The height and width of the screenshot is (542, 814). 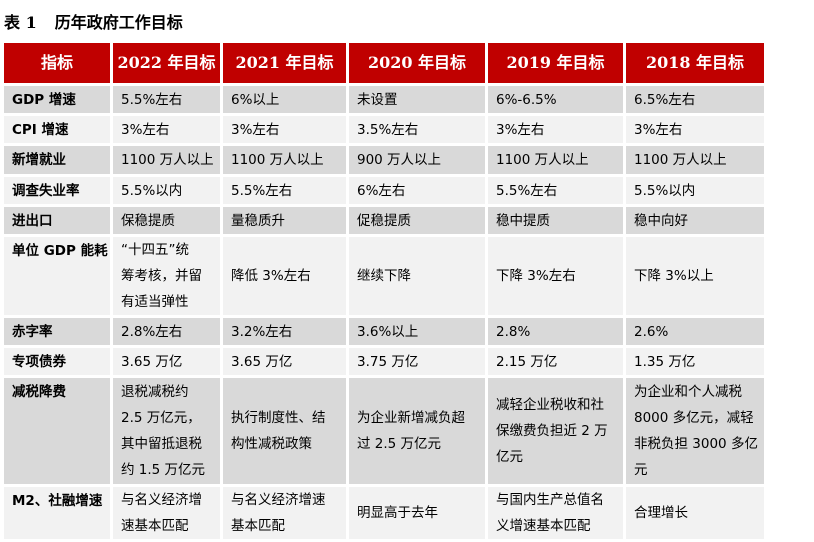 I want to click on target-cell: 下降 3%以上, so click(x=695, y=276).